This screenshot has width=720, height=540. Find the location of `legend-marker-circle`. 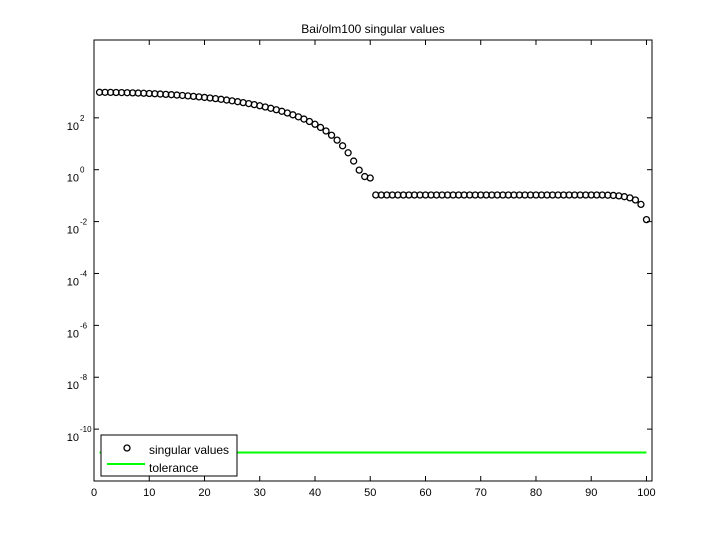

legend-marker-circle is located at coordinates (127, 448).